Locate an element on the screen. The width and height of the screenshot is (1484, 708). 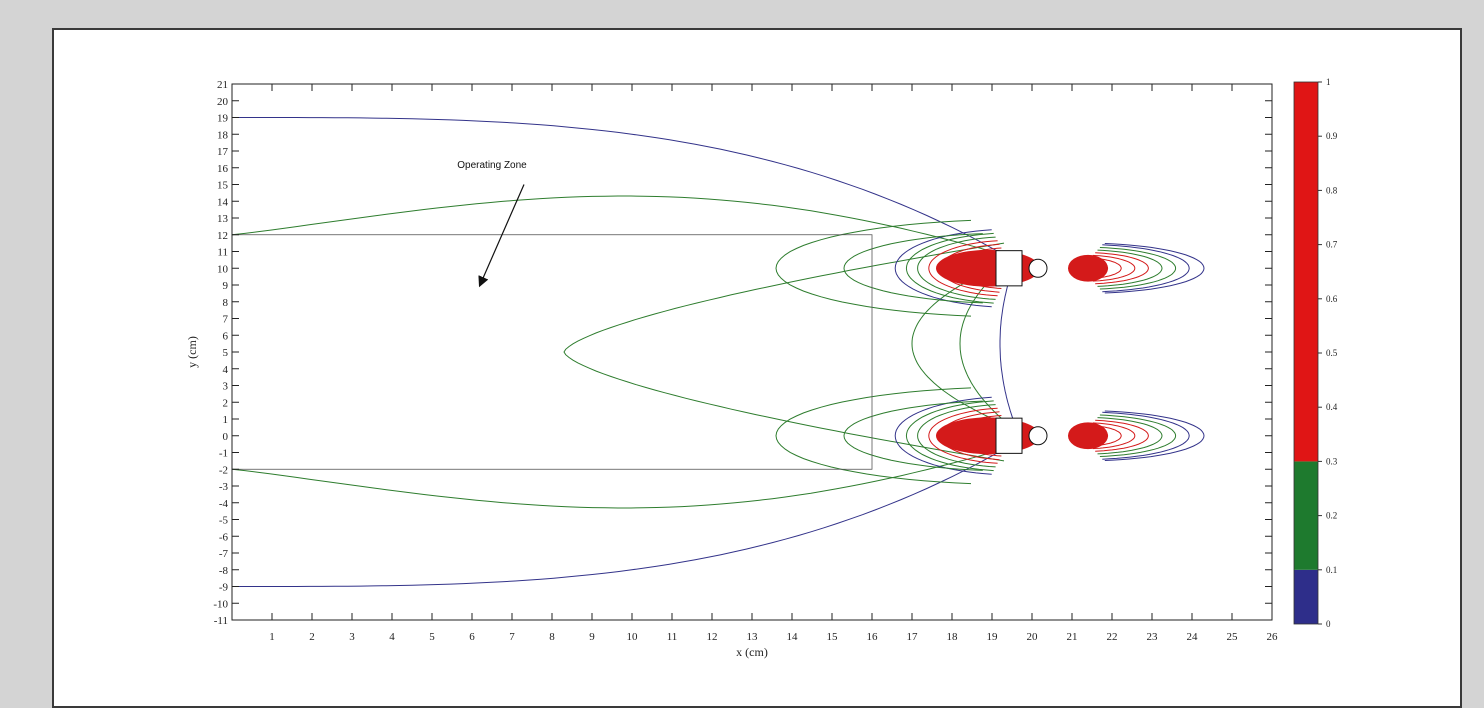
x-tick-label-20: 20 is located at coordinates (1033, 637).